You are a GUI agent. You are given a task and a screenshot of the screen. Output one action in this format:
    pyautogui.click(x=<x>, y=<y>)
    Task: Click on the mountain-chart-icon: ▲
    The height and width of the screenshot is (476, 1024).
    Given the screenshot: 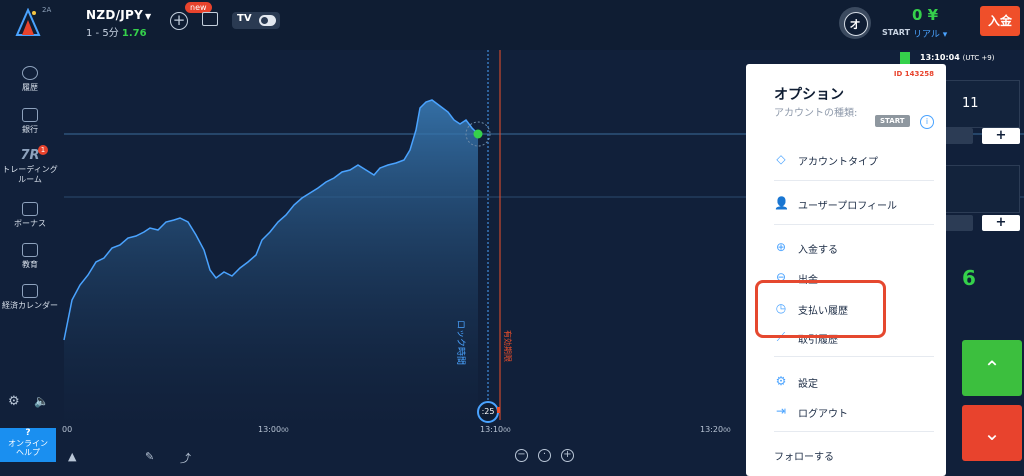 What is the action you would take?
    pyautogui.click(x=72, y=456)
    